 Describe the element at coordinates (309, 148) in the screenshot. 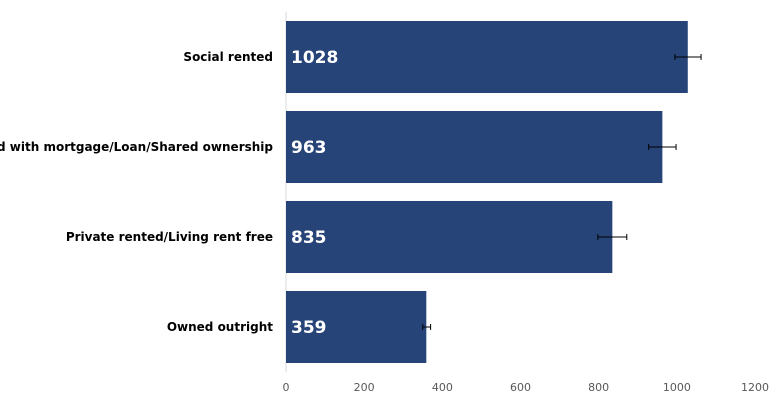

I see `data-label: 963` at that location.